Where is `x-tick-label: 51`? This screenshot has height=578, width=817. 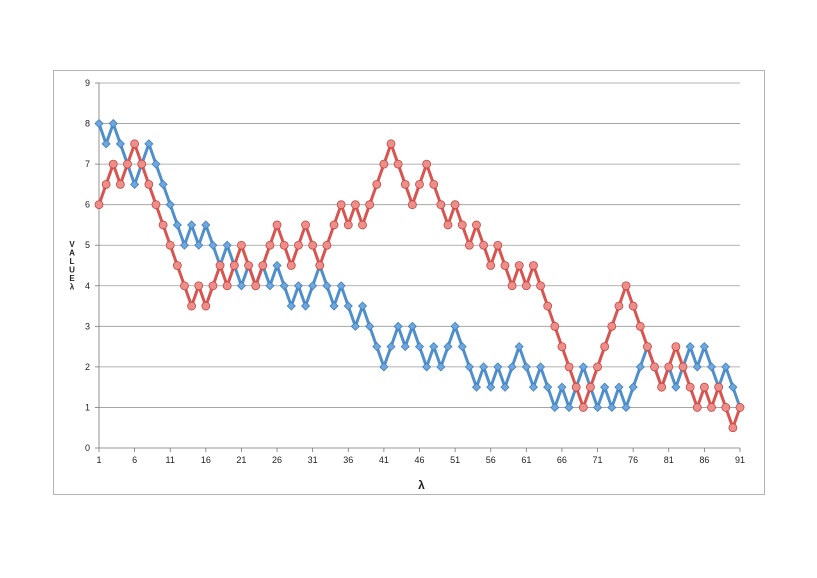
x-tick-label: 51 is located at coordinates (455, 460).